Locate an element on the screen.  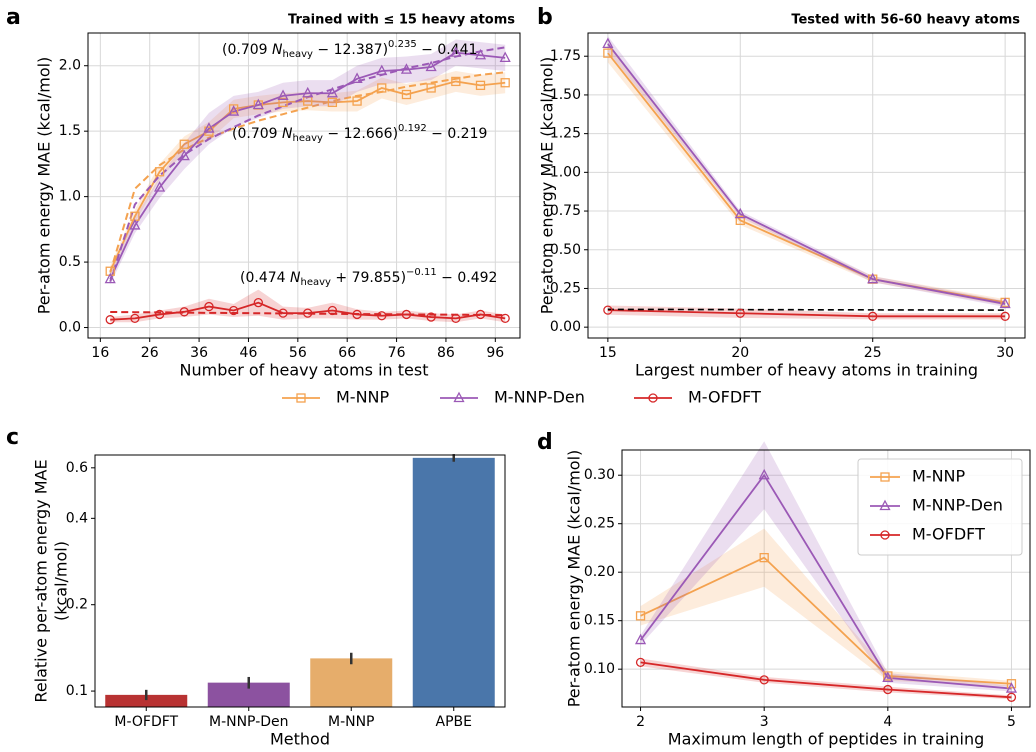
annotation-part: heavy is located at coordinates (297, 54).